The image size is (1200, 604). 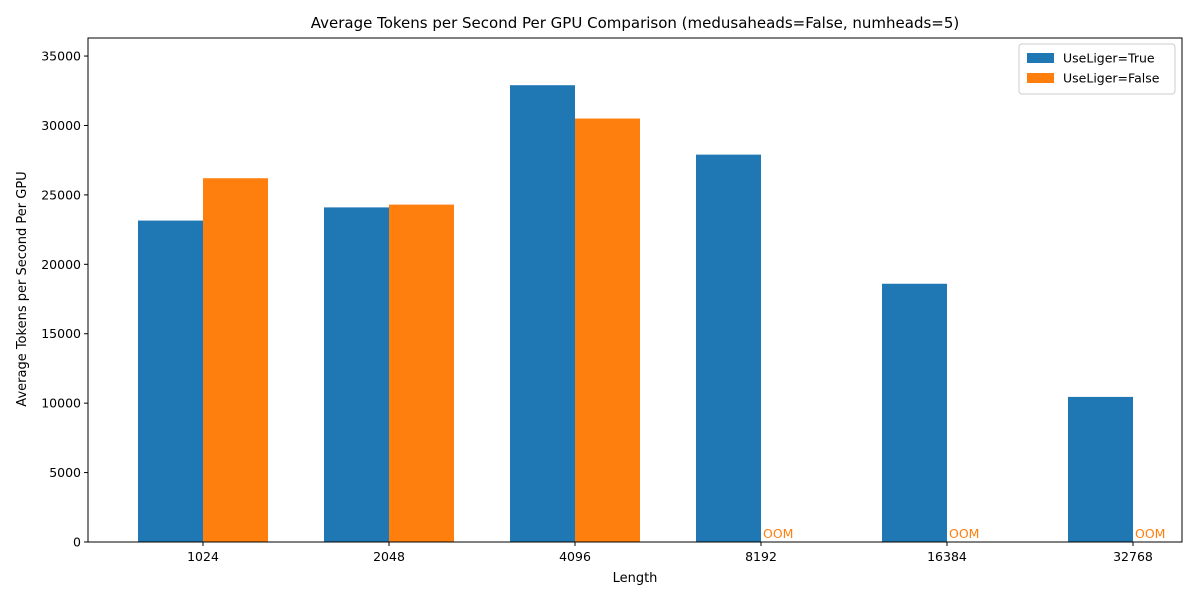 I want to click on y-tick-label: 15000, so click(x=61, y=333).